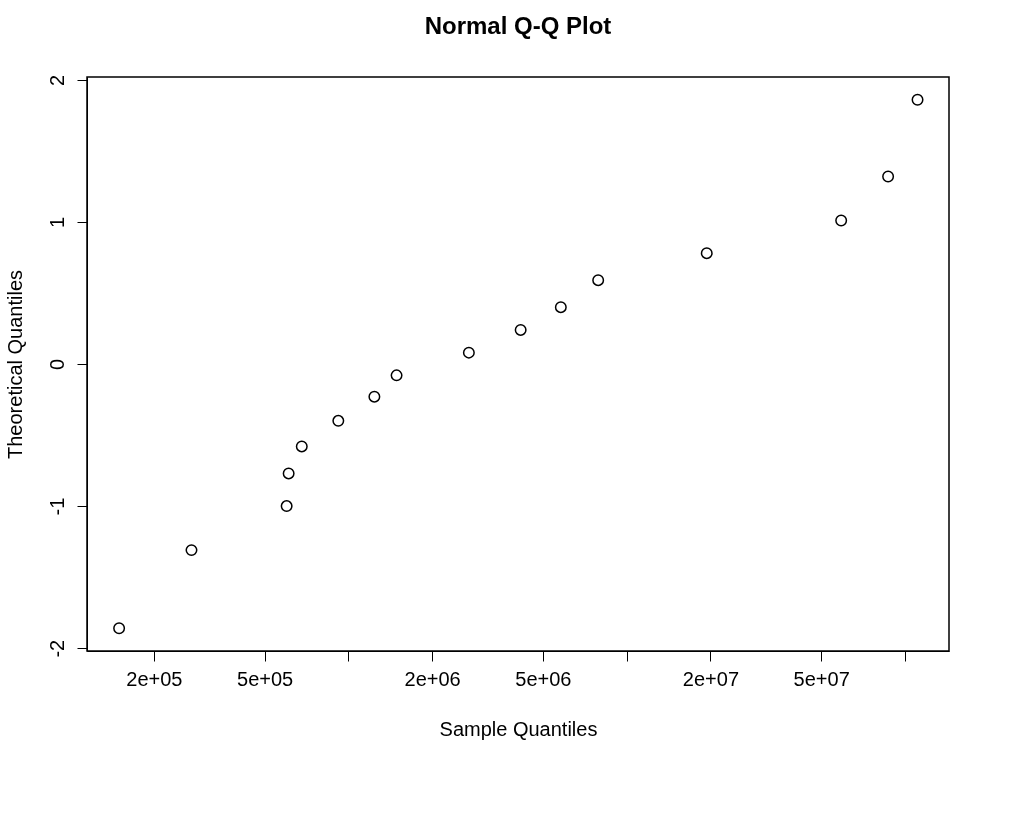 This screenshot has height=820, width=1024. What do you see at coordinates (711, 678) in the screenshot?
I see `x-tick-label: 2e+07` at bounding box center [711, 678].